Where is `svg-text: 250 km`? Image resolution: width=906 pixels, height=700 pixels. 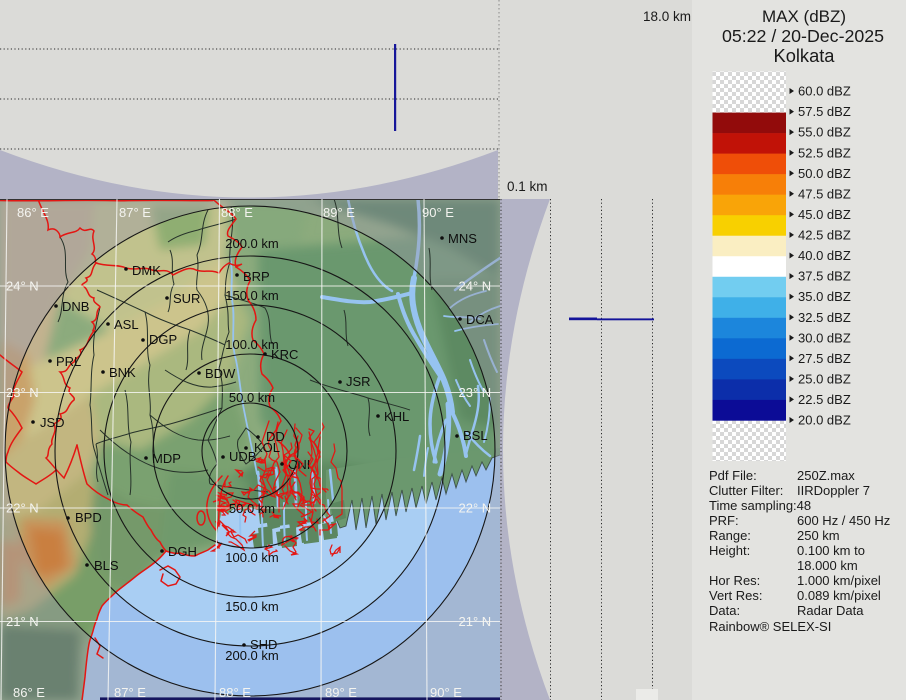
svg-text: 250 km is located at coordinates (818, 535).